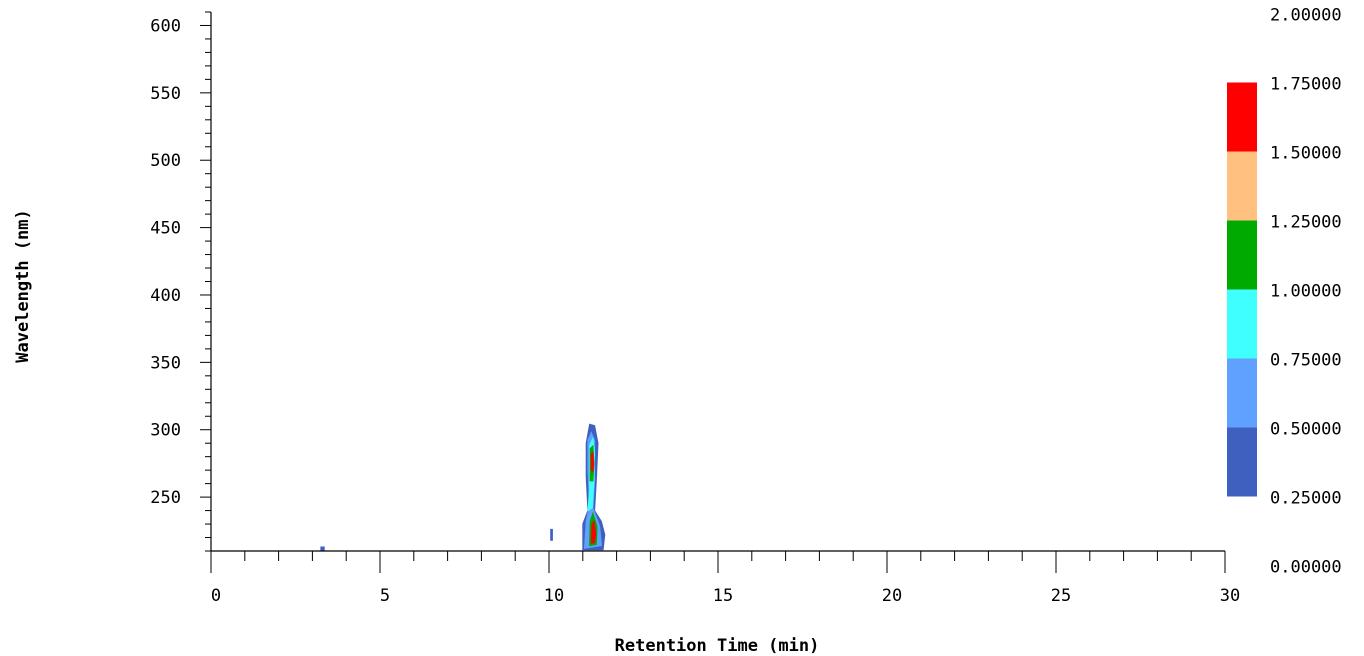  I want to click on y-tick-label: 350, so click(165, 363).